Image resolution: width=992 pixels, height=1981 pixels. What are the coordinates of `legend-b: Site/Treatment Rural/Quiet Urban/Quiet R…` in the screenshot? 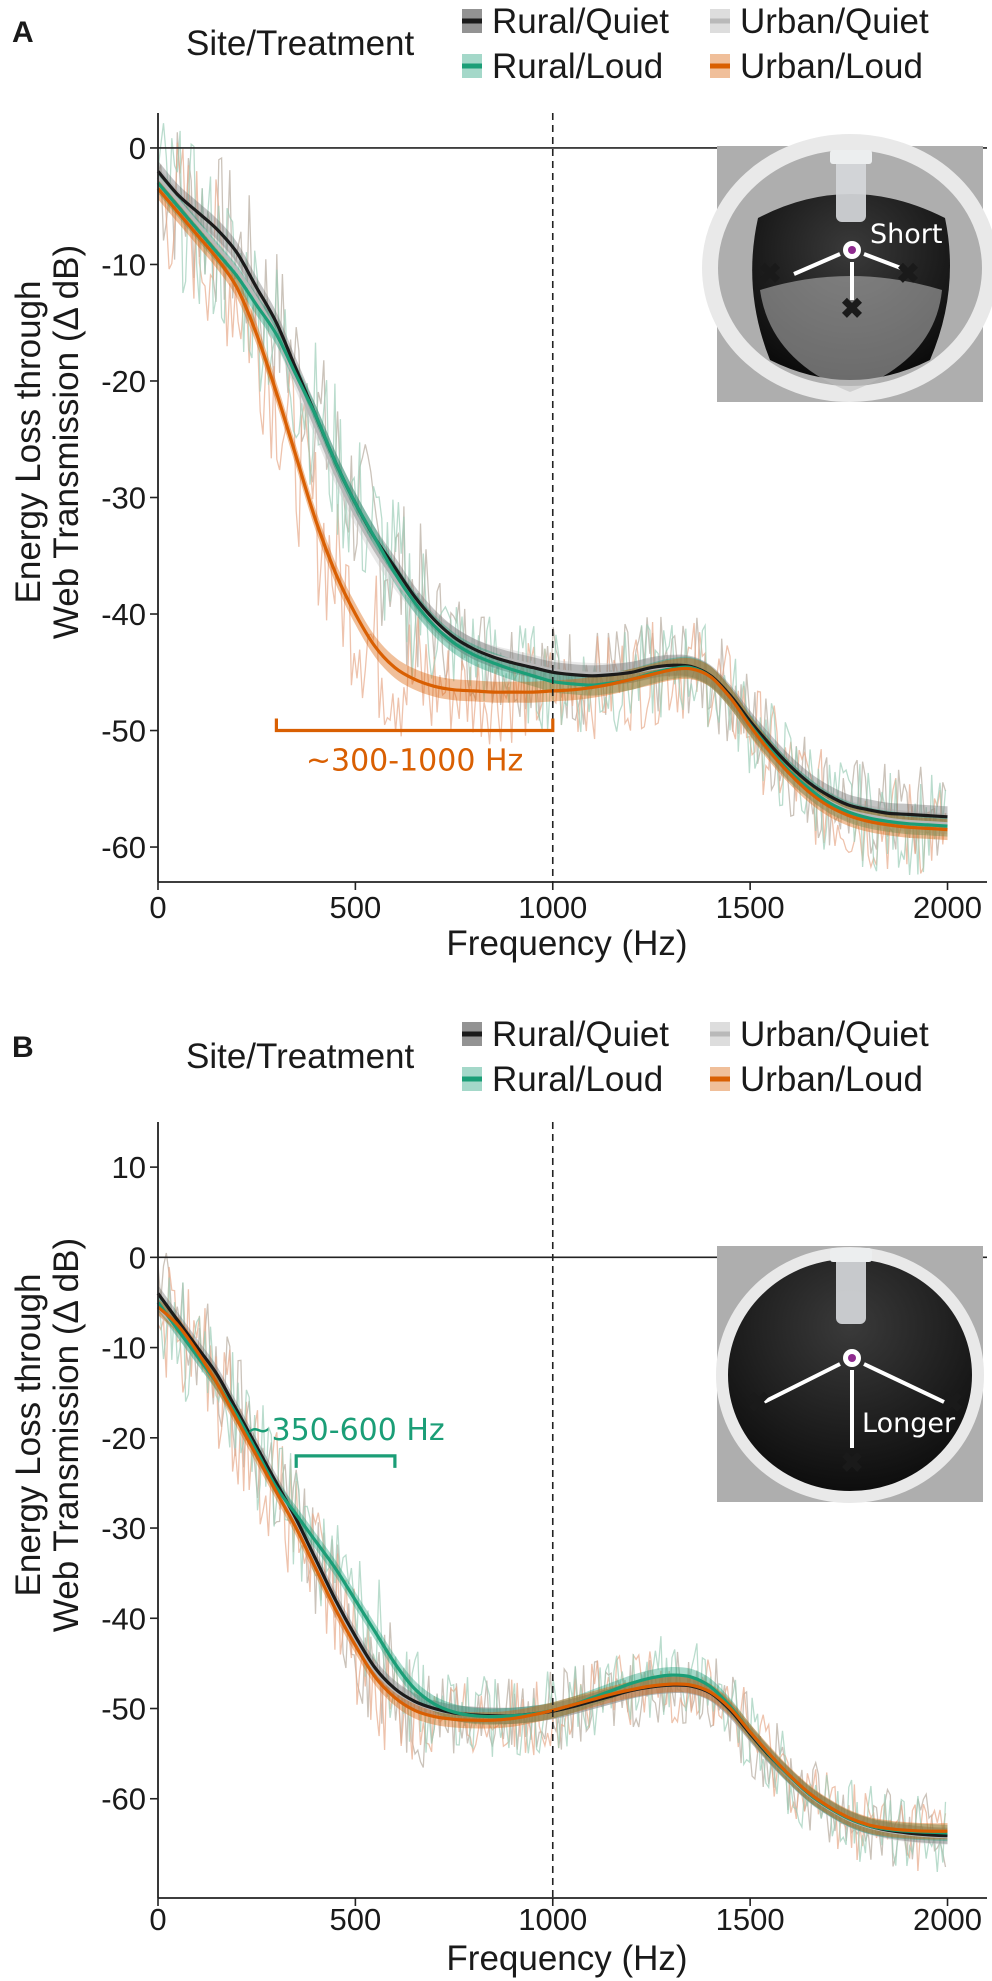 It's located at (557, 1057).